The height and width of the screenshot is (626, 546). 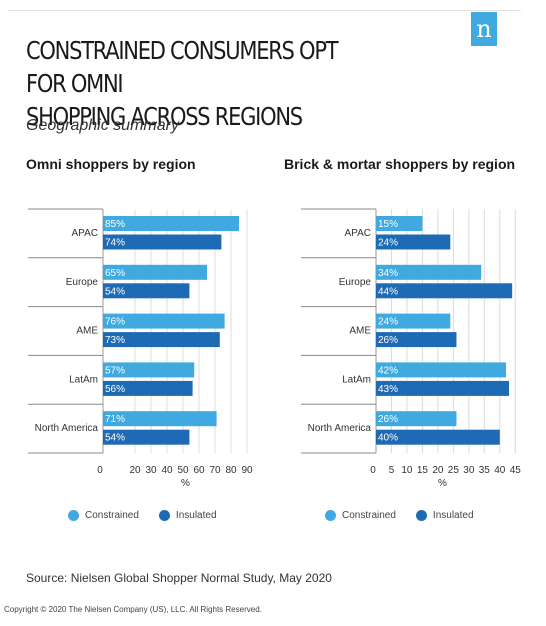 I want to click on page-subtitle: Geographic summary, so click(x=102, y=125).